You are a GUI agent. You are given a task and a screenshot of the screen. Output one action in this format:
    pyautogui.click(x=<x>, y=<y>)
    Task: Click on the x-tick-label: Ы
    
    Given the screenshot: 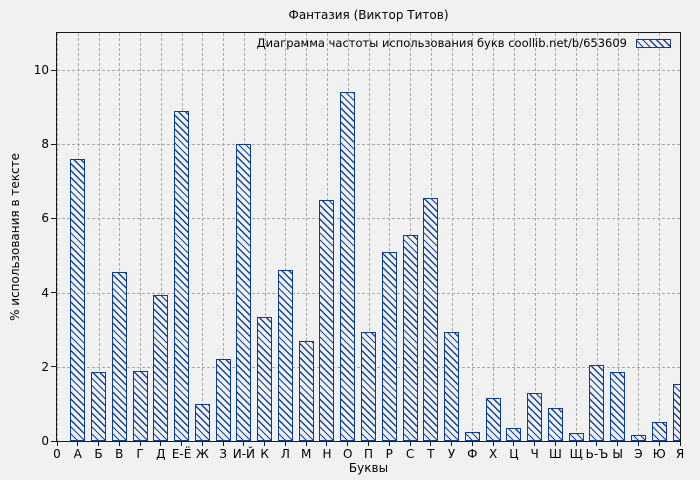 What is the action you would take?
    pyautogui.click(x=617, y=454)
    